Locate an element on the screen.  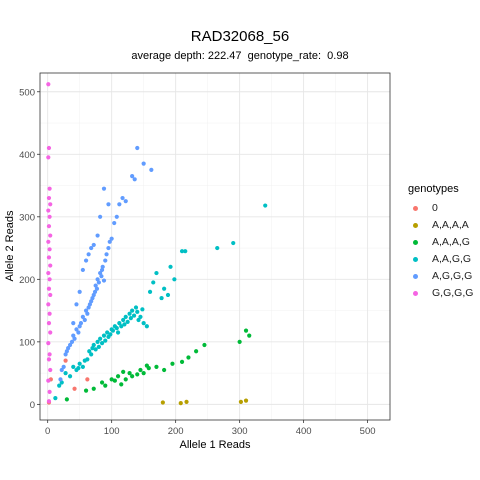
legend-label-3: A,A,G,G is located at coordinates (452, 258).